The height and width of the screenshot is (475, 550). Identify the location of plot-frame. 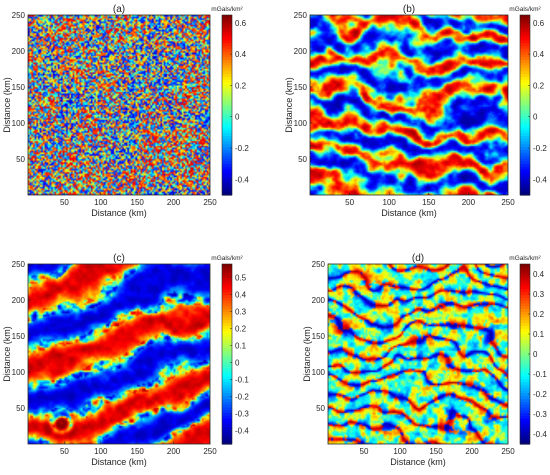
(409, 105).